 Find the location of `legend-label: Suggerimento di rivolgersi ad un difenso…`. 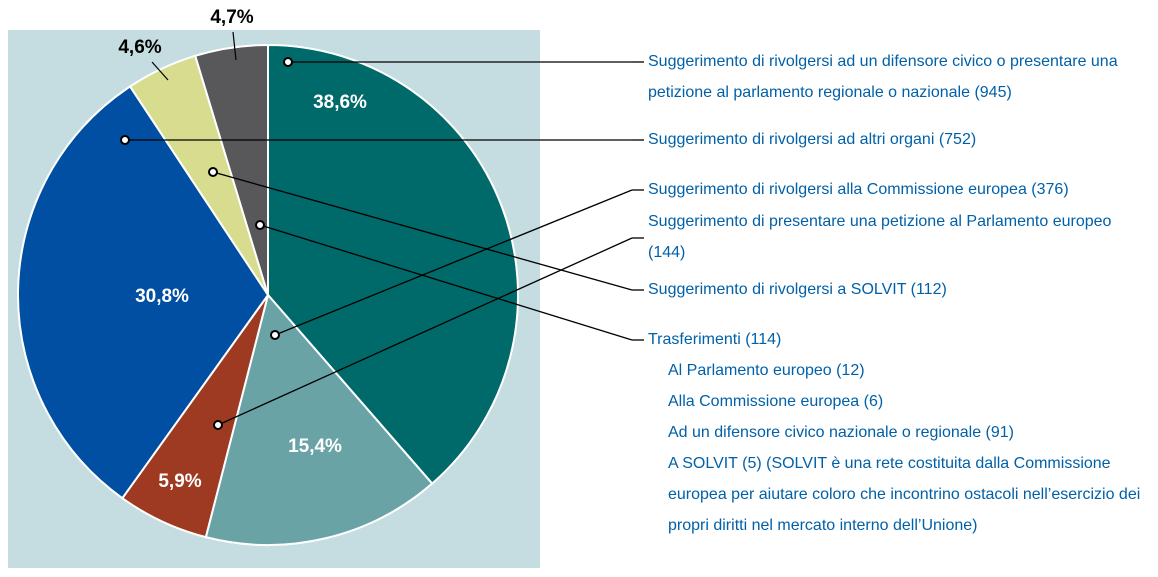

legend-label: Suggerimento di rivolgersi ad un difenso… is located at coordinates (883, 77).